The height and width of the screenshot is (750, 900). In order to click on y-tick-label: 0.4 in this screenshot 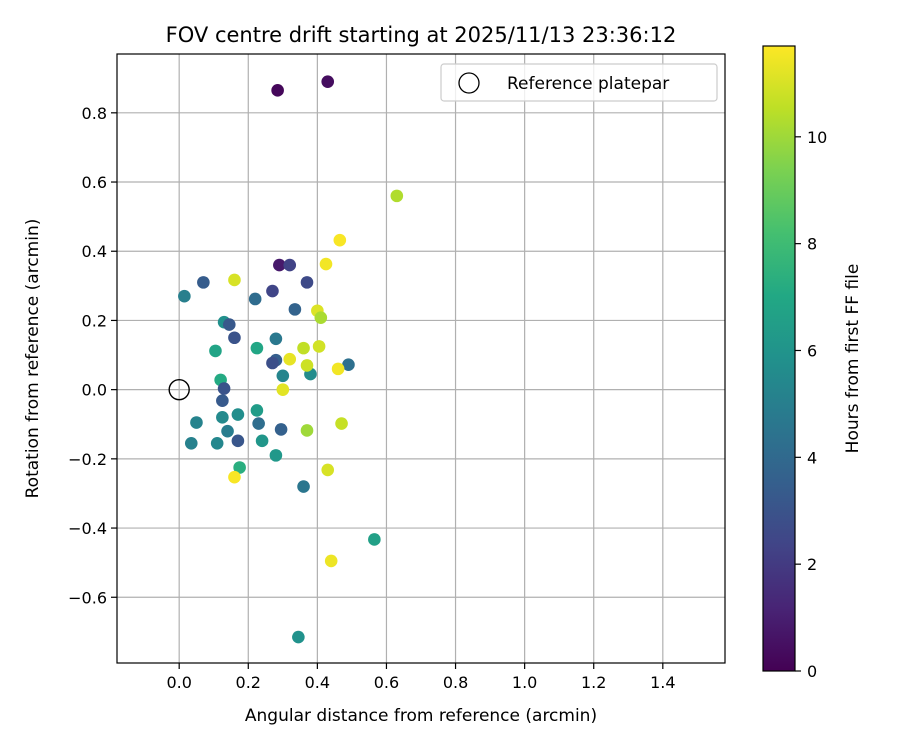, I will do `click(94, 251)`.